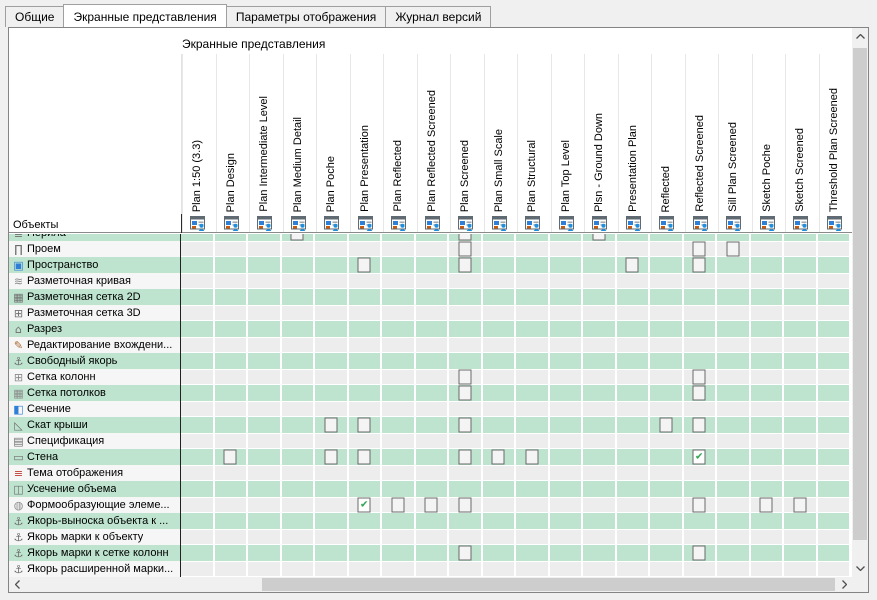 This screenshot has height=600, width=877. I want to click on object-row-label: ▭ Стена, so click(95, 457).